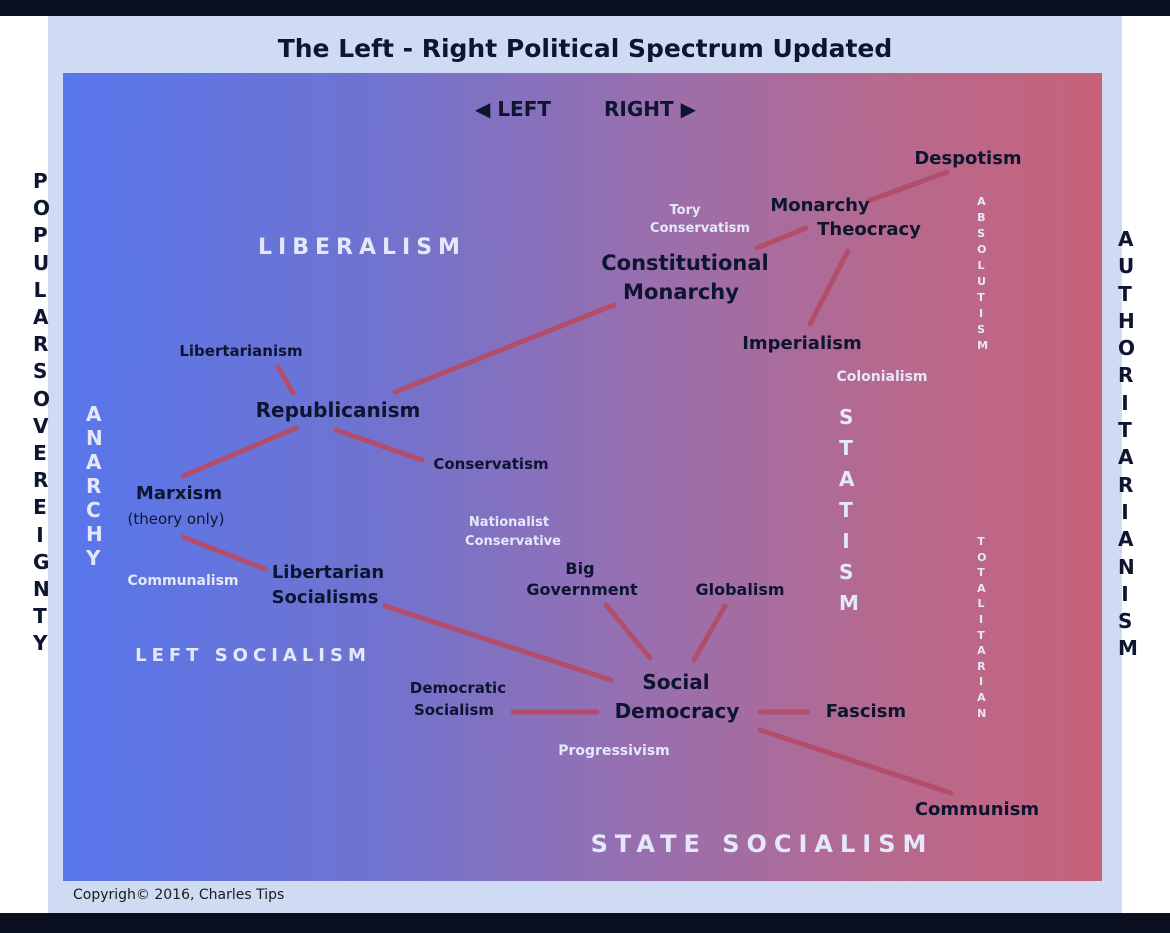 Image resolution: width=1170 pixels, height=933 pixels. Describe the element at coordinates (179, 493) in the screenshot. I see `node-marxism: Marxism` at that location.